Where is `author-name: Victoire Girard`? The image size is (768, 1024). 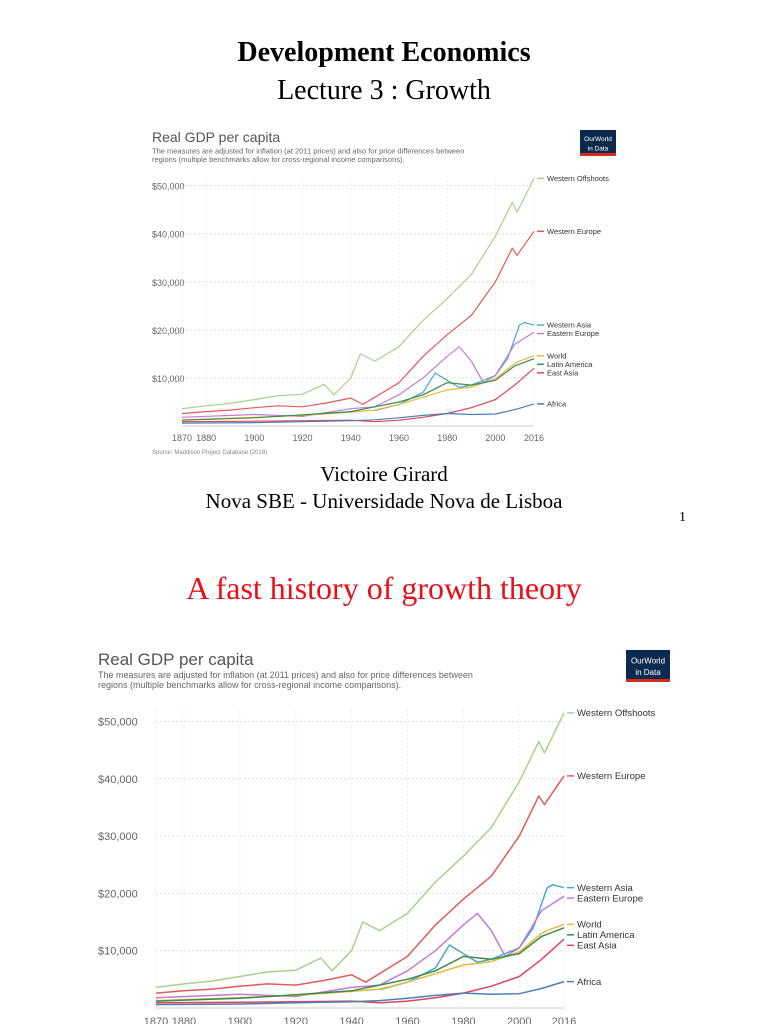 author-name: Victoire Girard is located at coordinates (384, 474).